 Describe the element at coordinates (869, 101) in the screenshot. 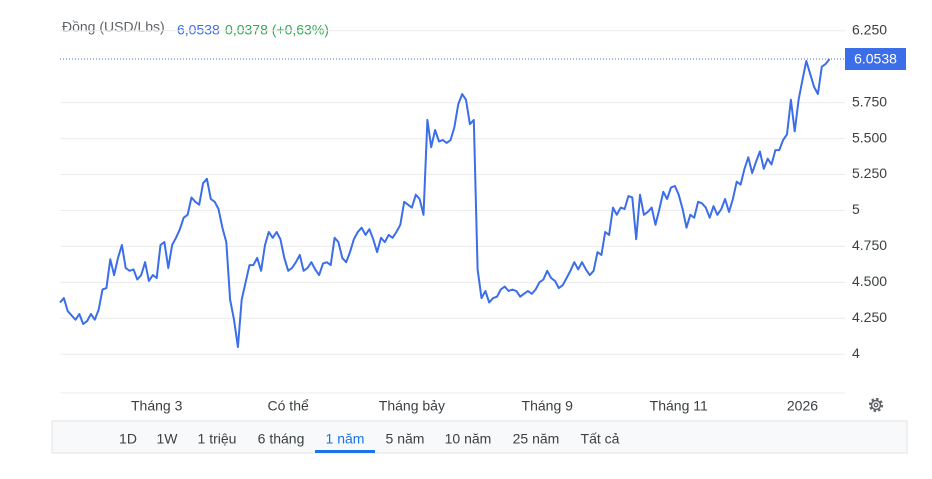

I see `y-tick-label: 5.750` at that location.